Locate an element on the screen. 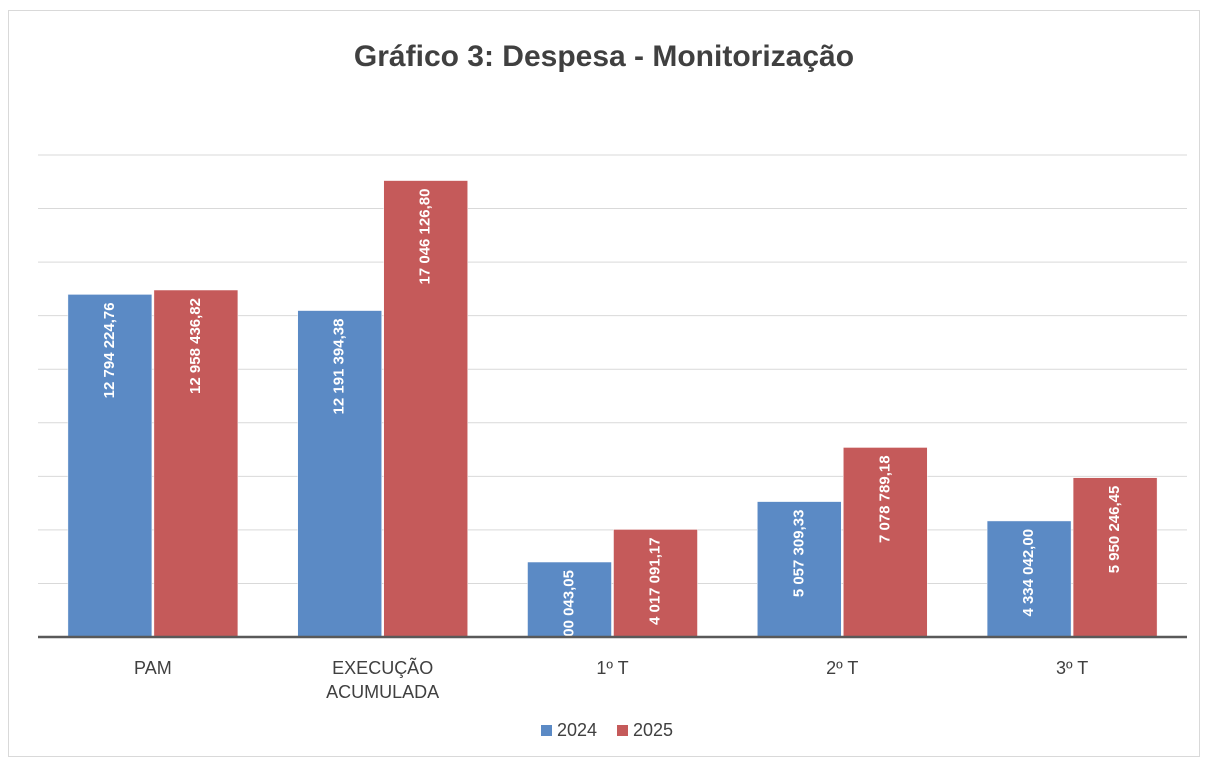 Image resolution: width=1208 pixels, height=765 pixels. legend-label: 2024 is located at coordinates (577, 730).